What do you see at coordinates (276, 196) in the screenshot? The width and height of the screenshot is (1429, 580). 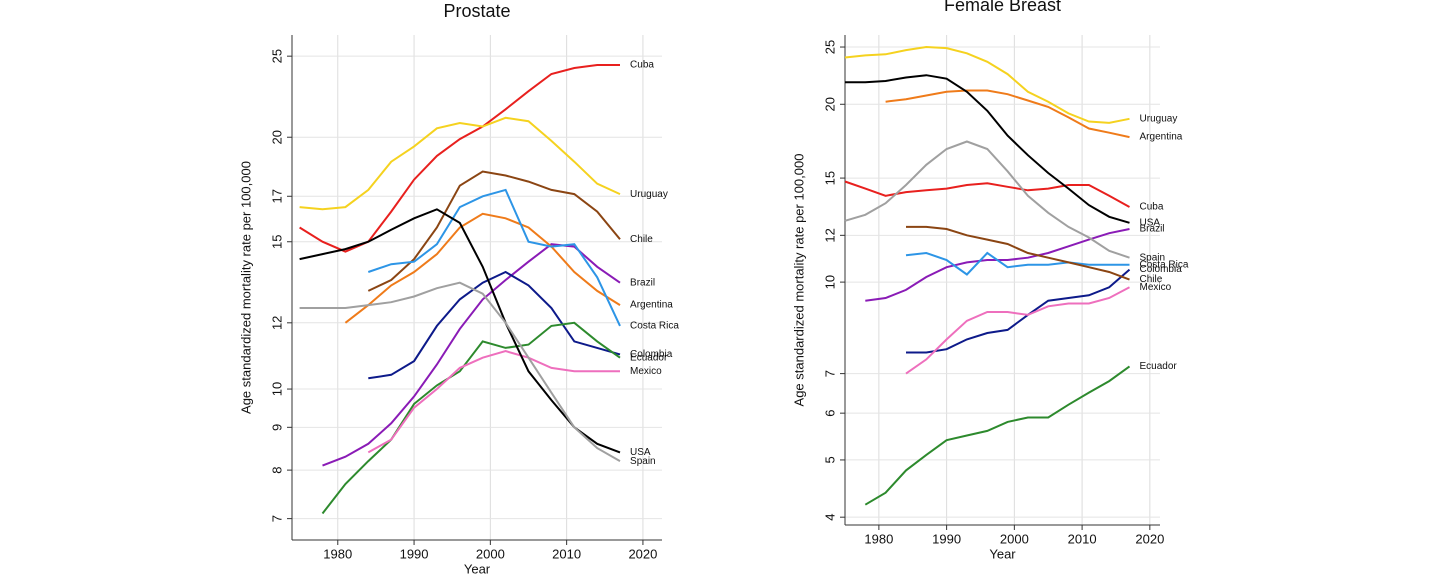 I see `y-tick-label: 17` at bounding box center [276, 196].